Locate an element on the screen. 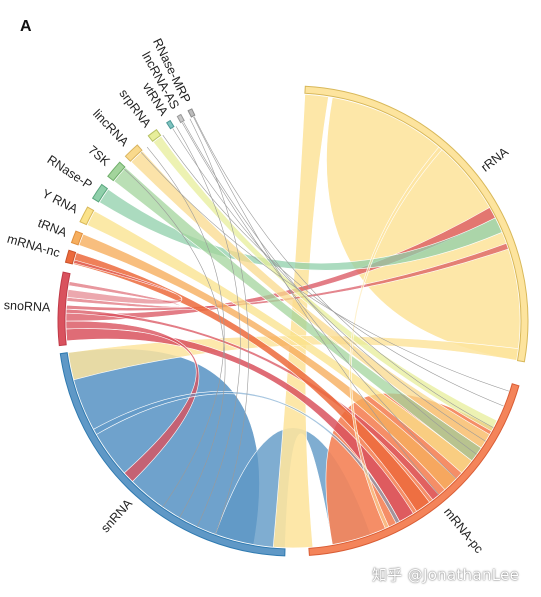 This screenshot has height=597, width=541. panel-label: A is located at coordinates (26, 26).